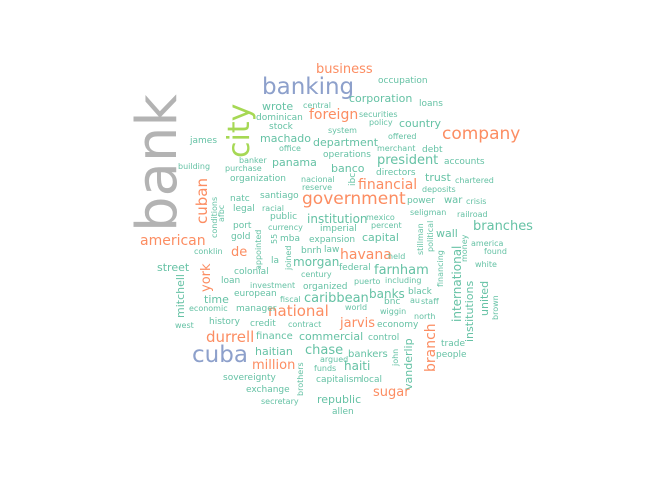  I want to click on word-ibc: ibc, so click(353, 179).